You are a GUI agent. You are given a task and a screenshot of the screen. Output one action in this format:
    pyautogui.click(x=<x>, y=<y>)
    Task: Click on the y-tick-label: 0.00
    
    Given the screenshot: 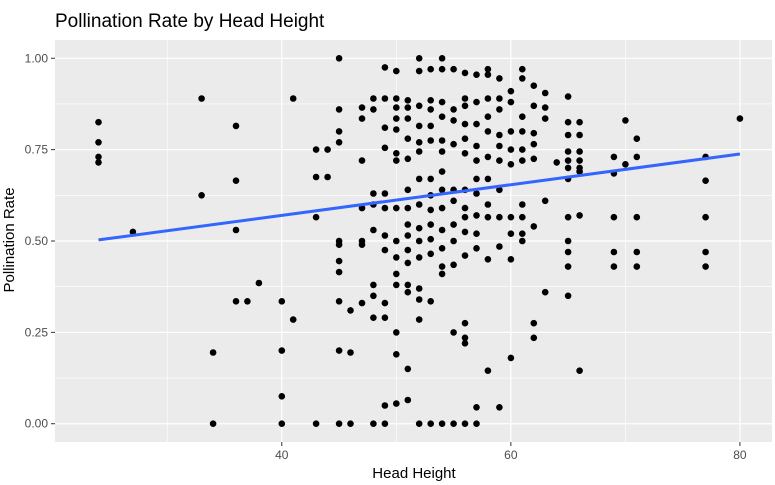 What is the action you would take?
    pyautogui.click(x=37, y=424)
    